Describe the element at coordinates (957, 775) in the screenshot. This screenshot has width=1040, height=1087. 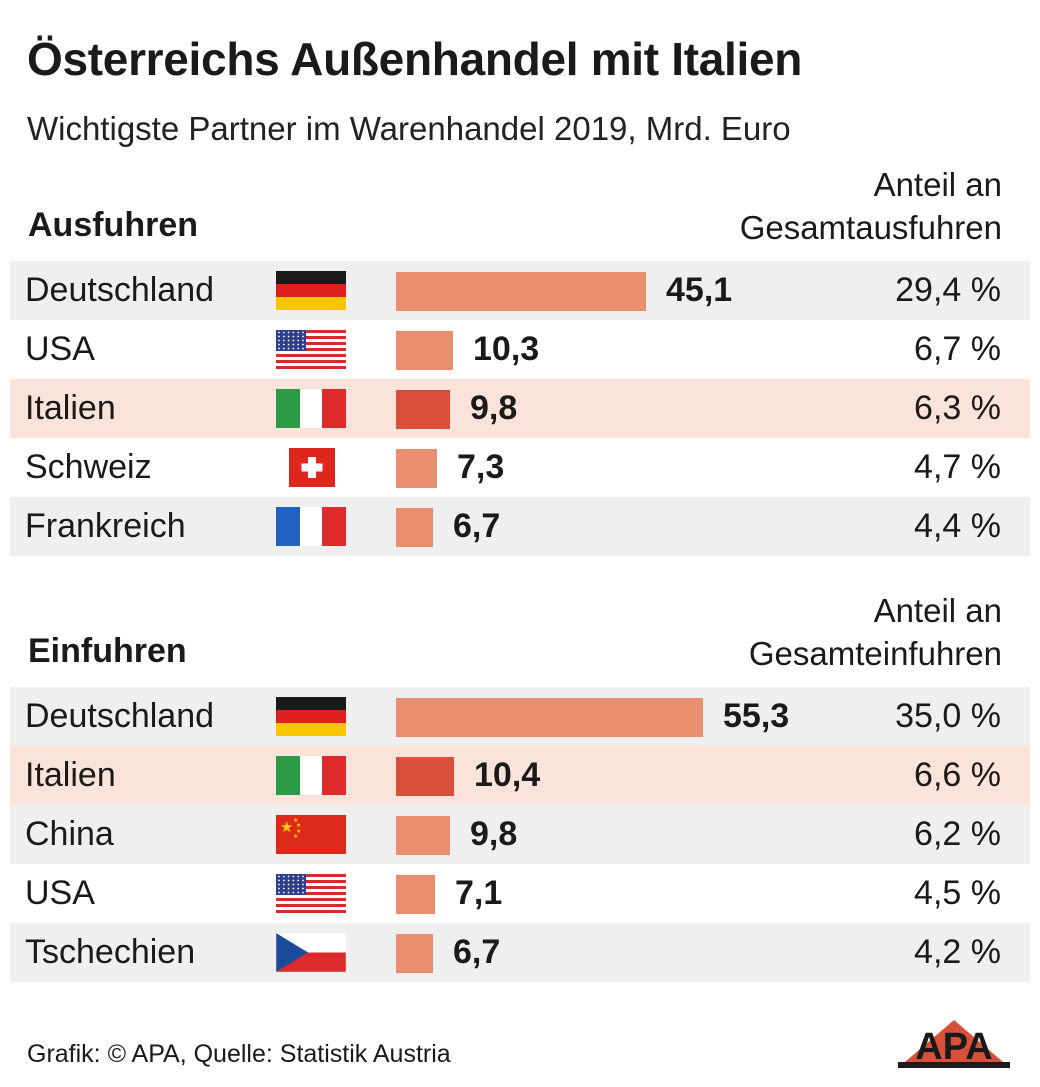
I see `share-value: 6,6 %` at that location.